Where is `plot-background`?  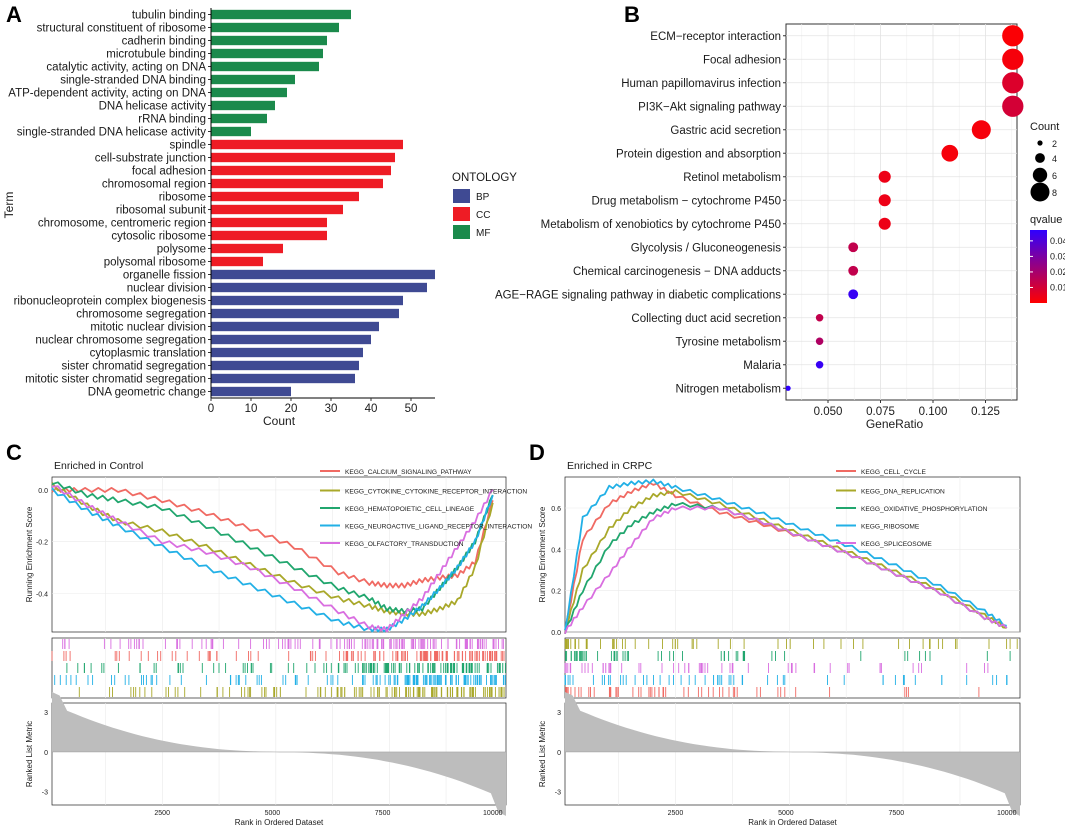
plot-background is located at coordinates (901, 212).